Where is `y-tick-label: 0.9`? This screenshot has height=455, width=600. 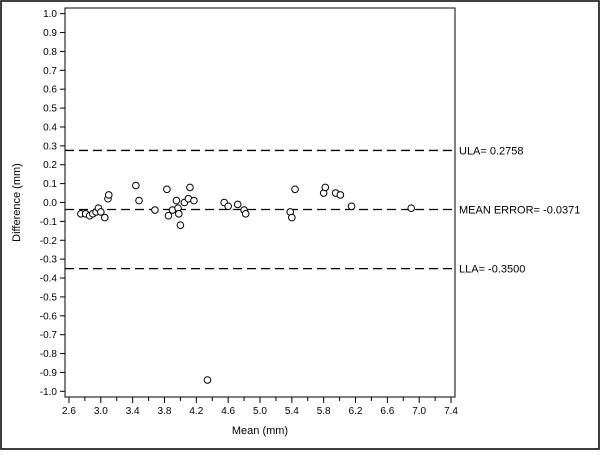
y-tick-label: 0.9 is located at coordinates (50, 33).